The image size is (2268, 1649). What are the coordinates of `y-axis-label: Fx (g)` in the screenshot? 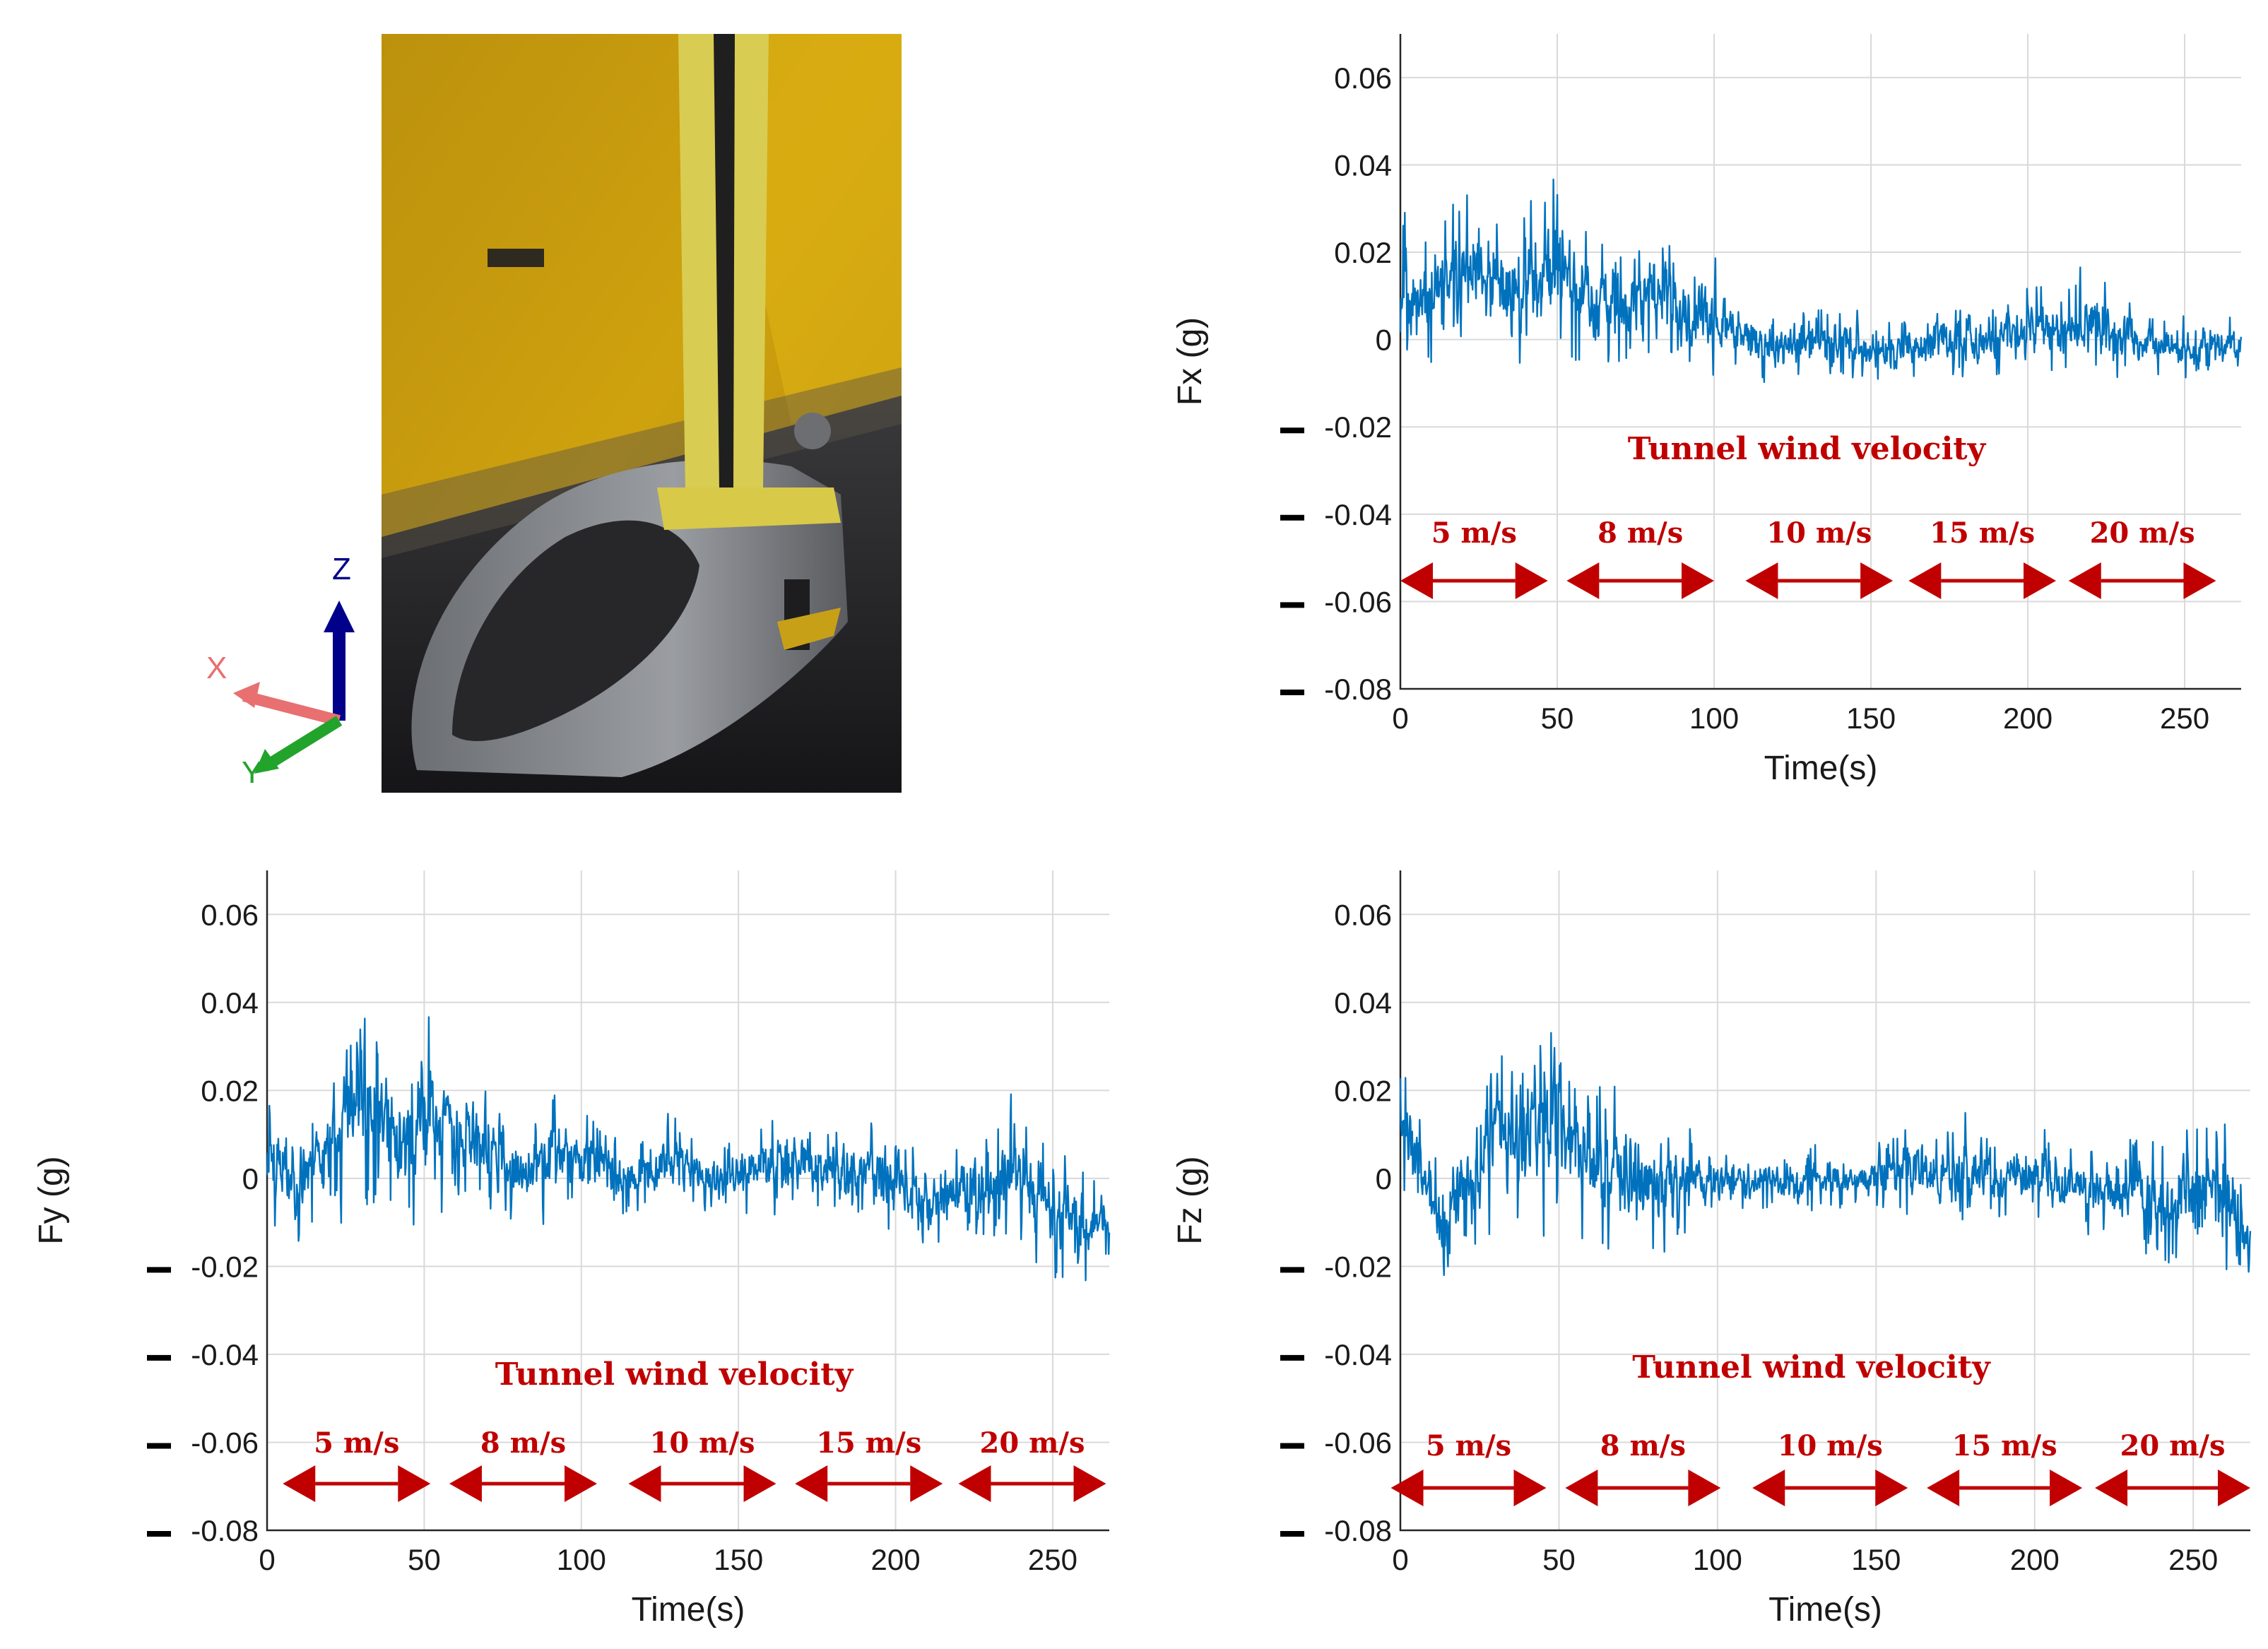 It's located at (1190, 361).